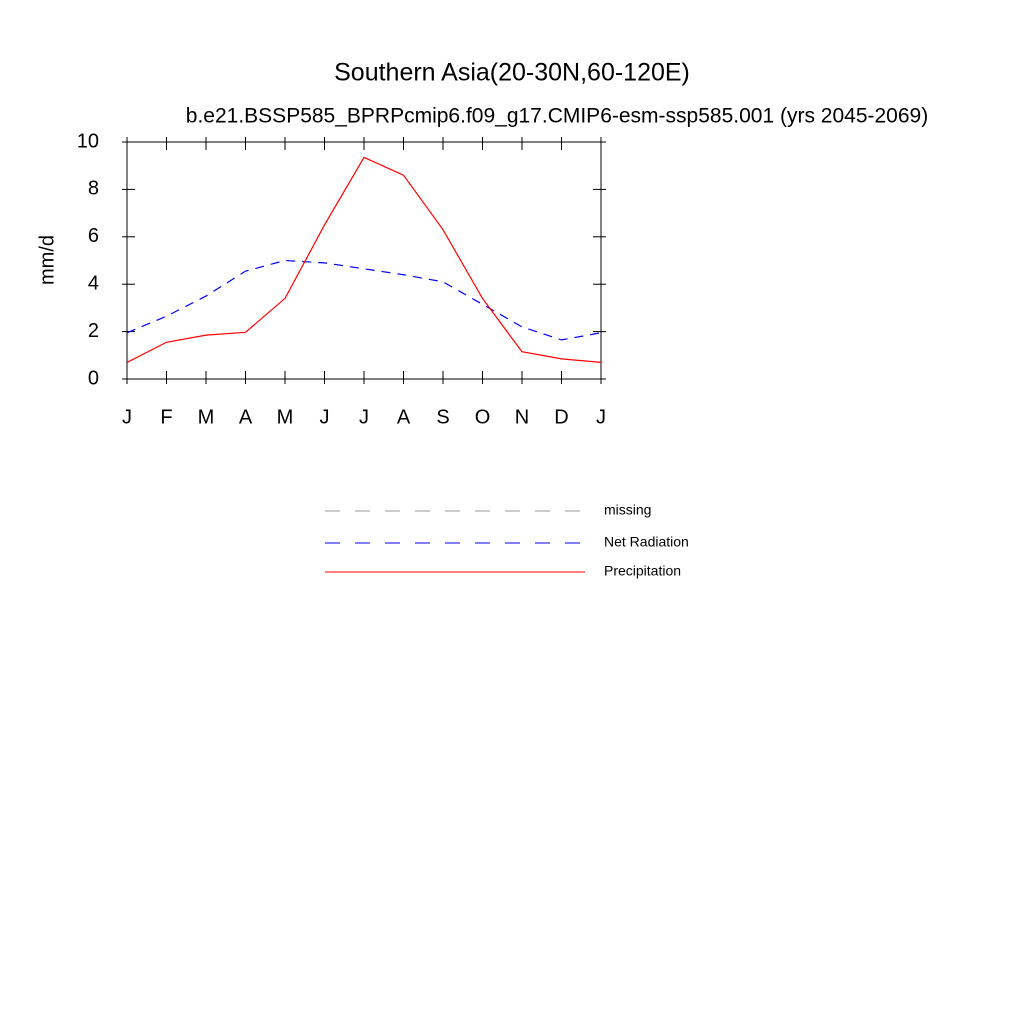  Describe the element at coordinates (93, 283) in the screenshot. I see `y-tick-label: 4` at that location.